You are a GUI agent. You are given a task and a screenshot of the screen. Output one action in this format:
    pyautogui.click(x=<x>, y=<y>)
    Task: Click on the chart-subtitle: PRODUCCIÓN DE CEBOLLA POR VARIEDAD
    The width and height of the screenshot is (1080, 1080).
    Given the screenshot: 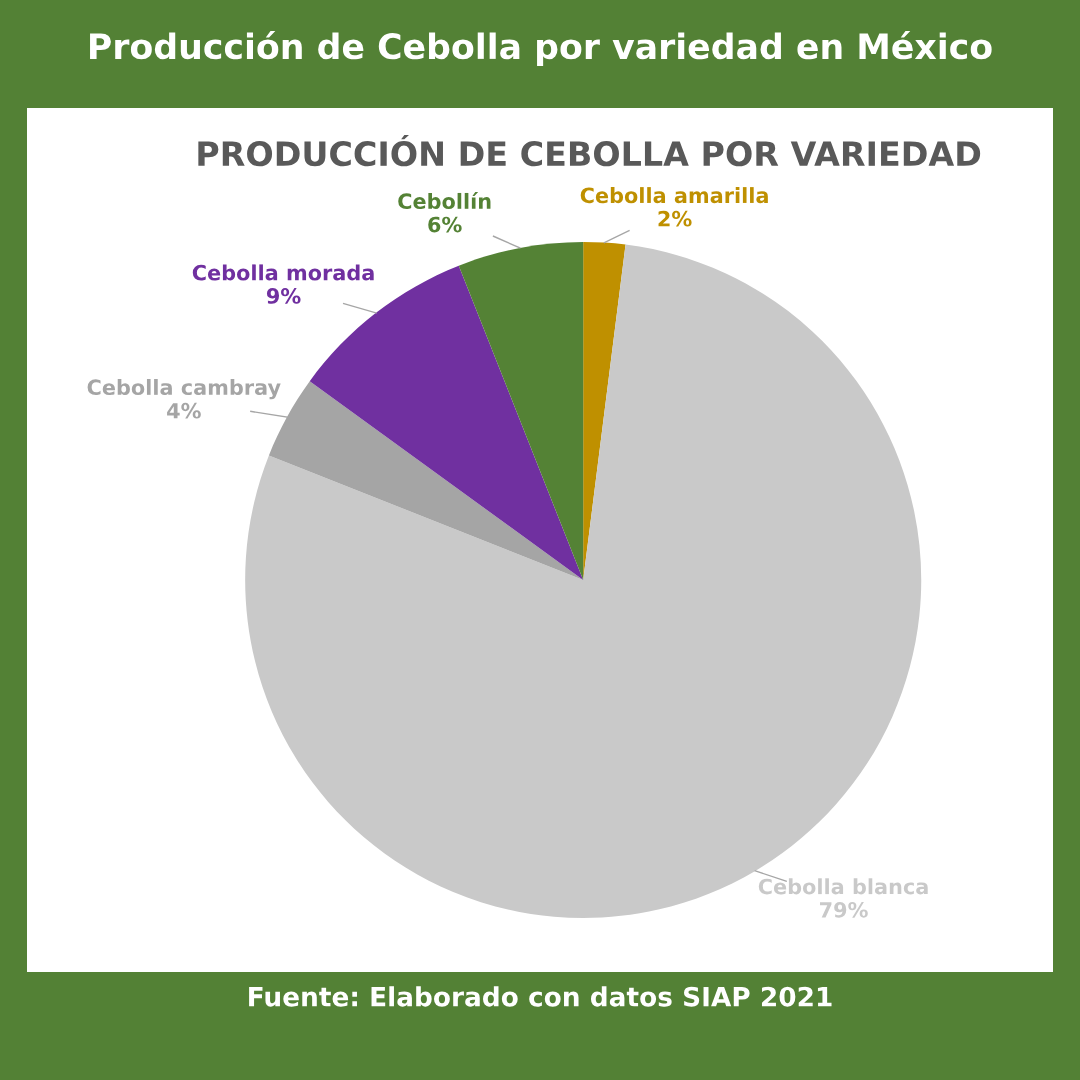 What is the action you would take?
    pyautogui.click(x=589, y=150)
    